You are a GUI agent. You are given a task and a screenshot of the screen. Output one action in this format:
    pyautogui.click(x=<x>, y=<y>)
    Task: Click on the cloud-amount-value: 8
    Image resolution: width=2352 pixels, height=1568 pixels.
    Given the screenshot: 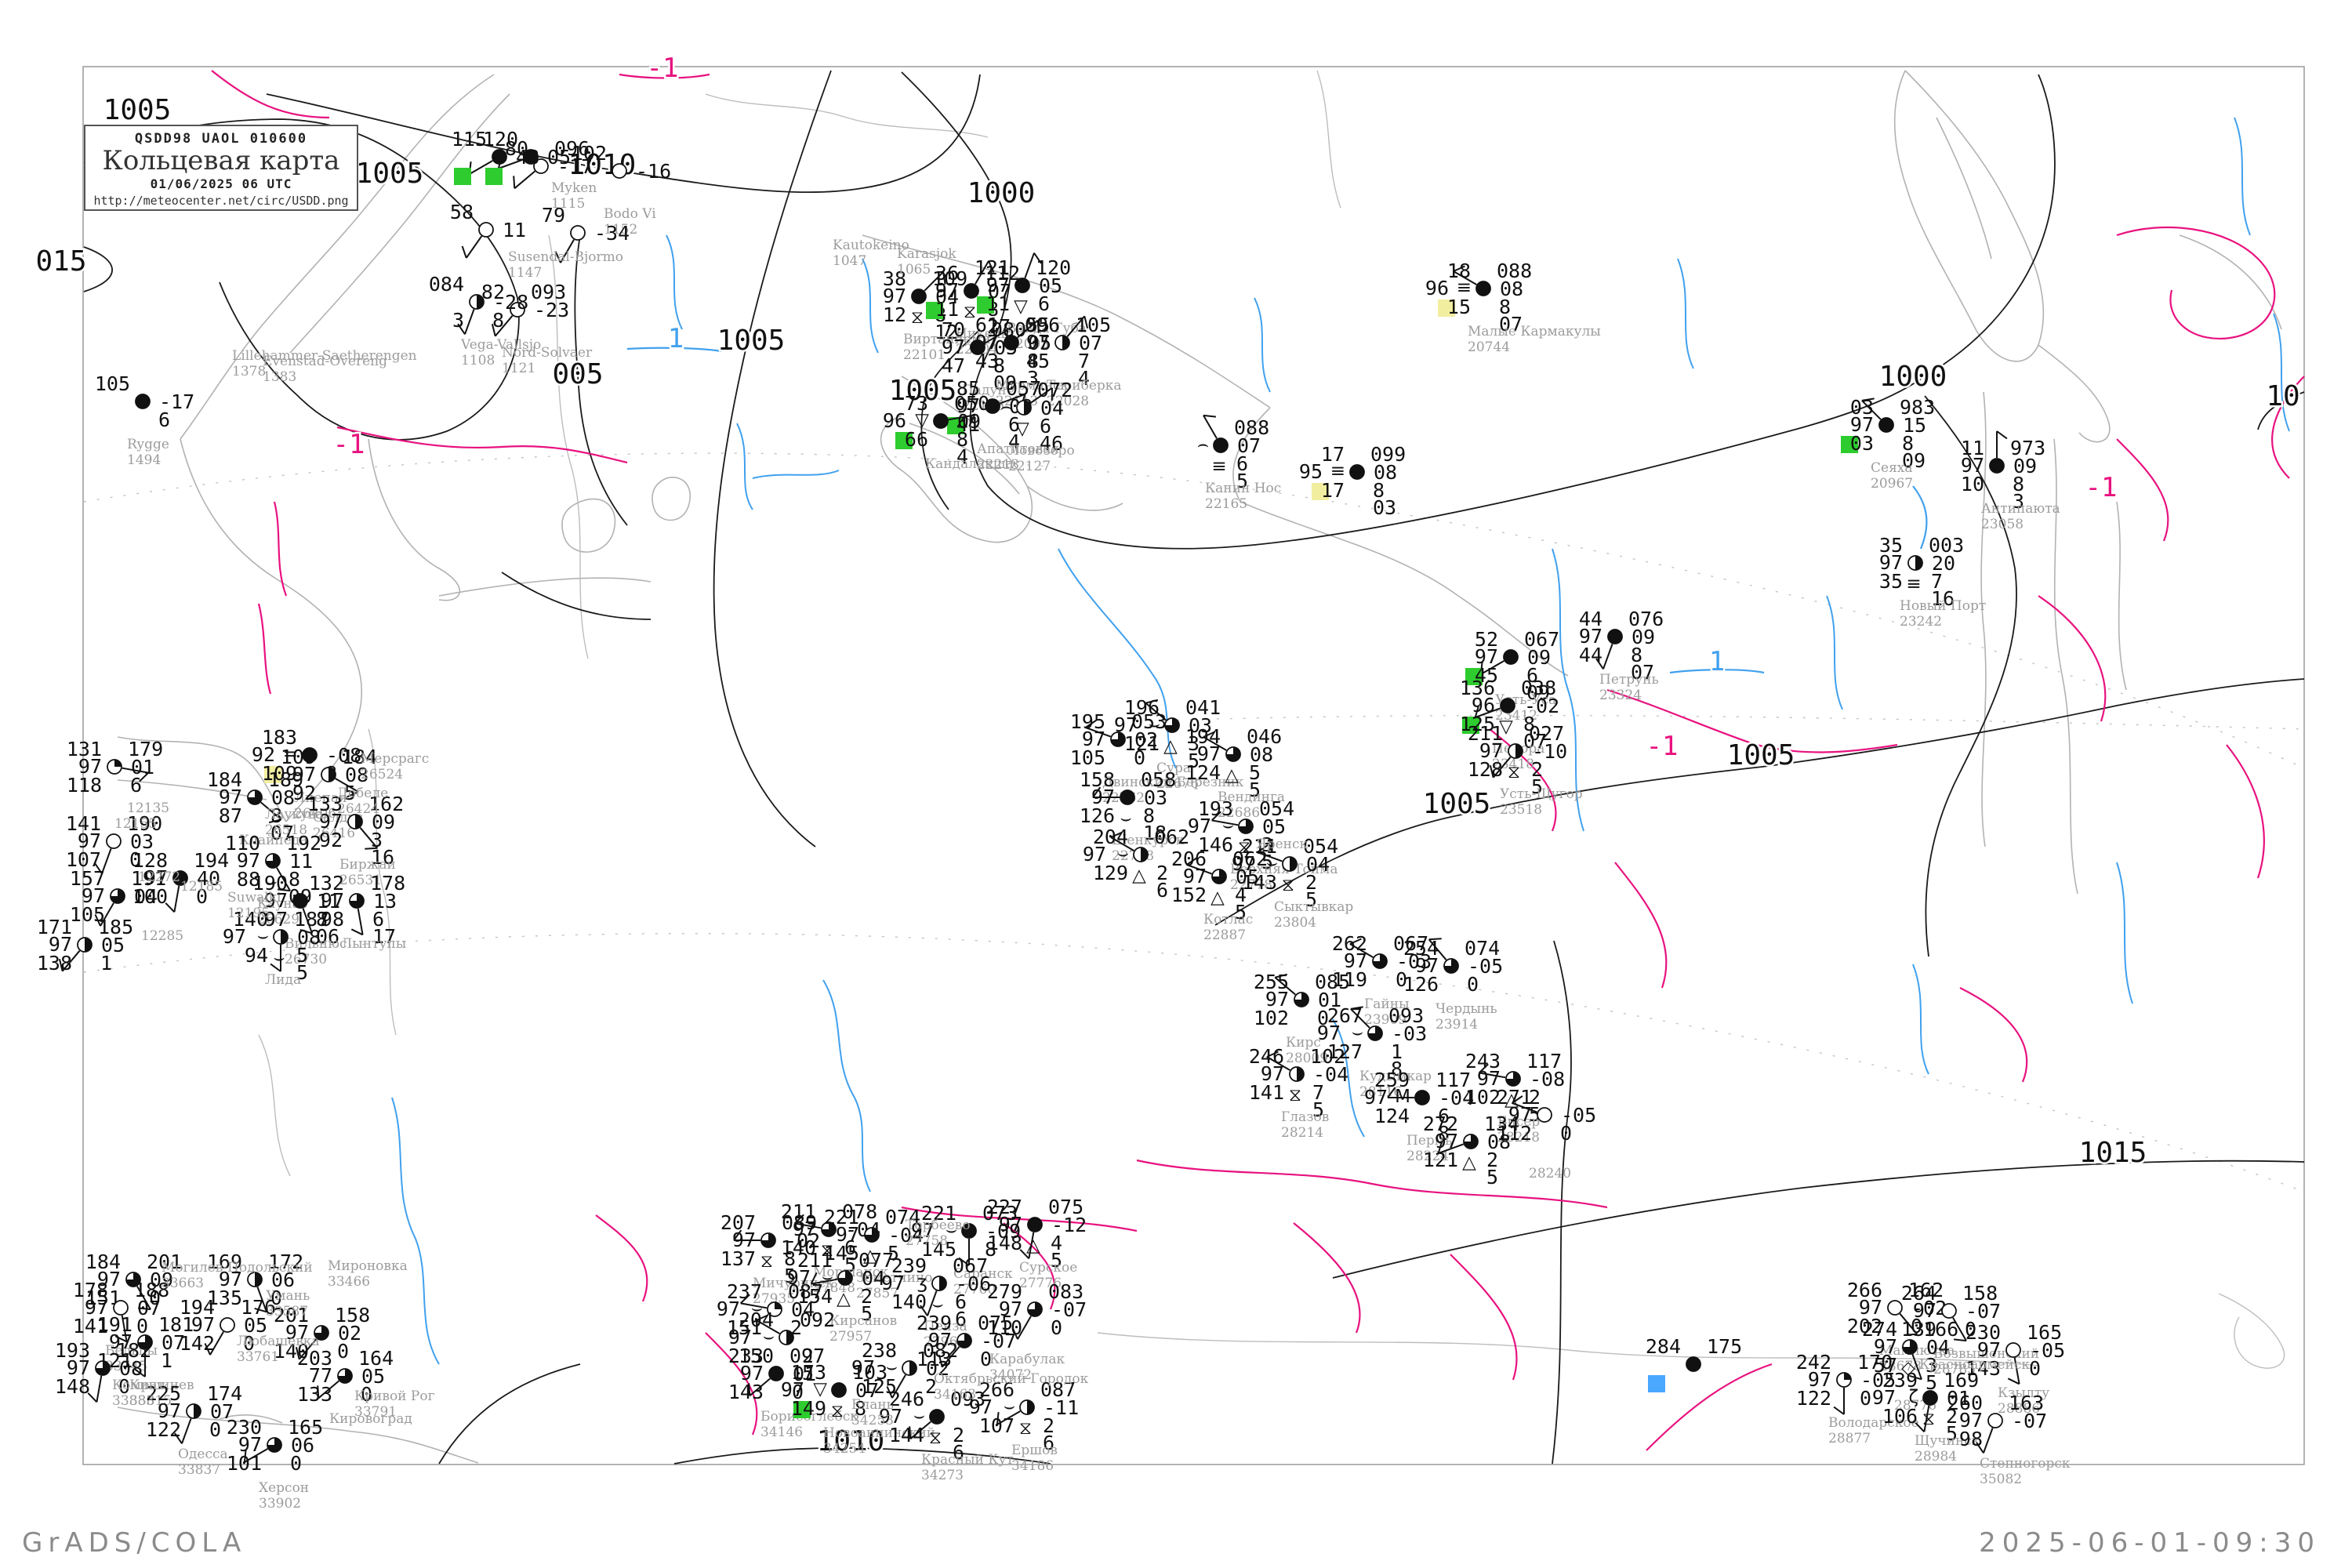 What is the action you would take?
    pyautogui.click(x=1379, y=491)
    